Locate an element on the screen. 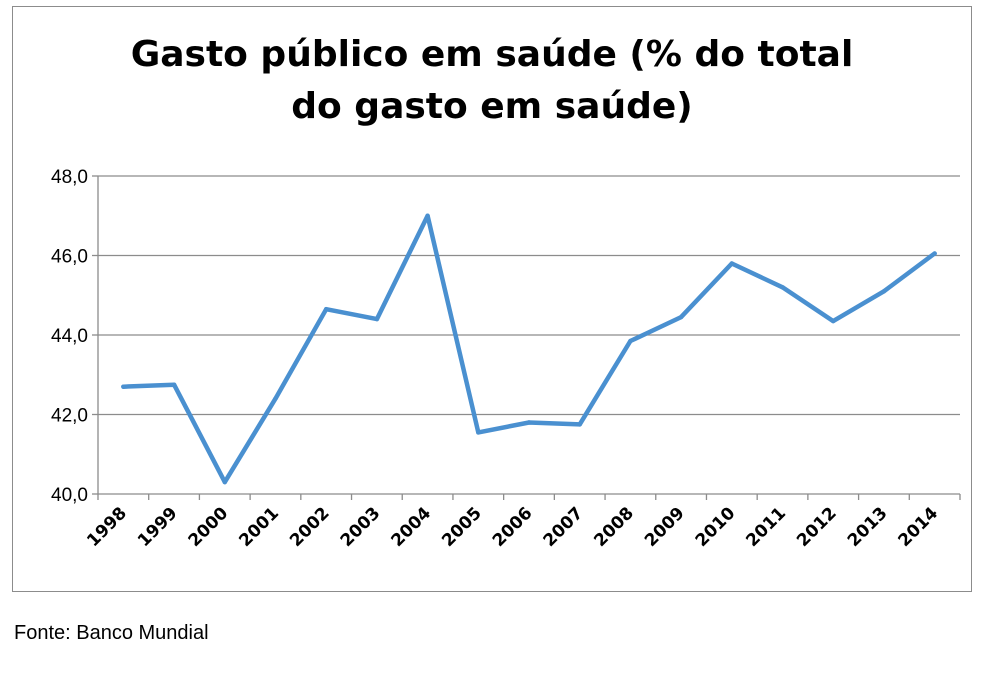  x-tick-label: 2002 is located at coordinates (310, 527).